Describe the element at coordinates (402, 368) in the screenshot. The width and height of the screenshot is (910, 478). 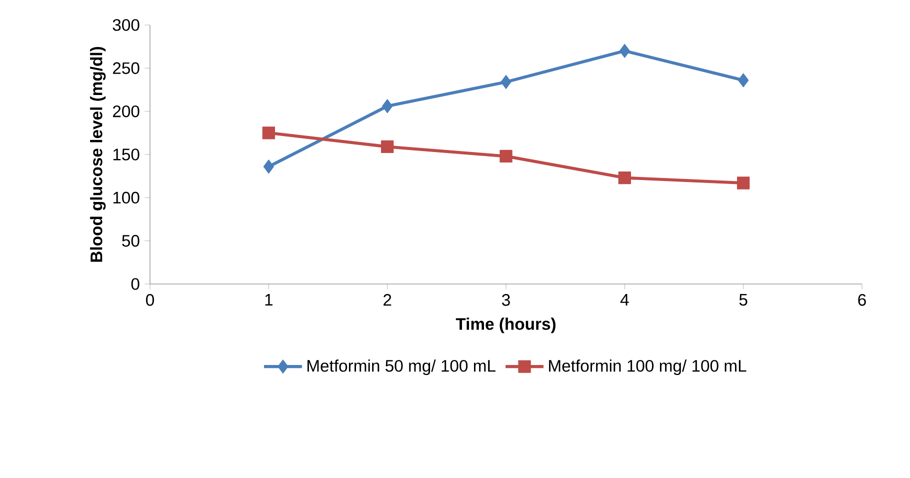
I see `legend-label: Metformin 50 mg/ 100 mL` at that location.